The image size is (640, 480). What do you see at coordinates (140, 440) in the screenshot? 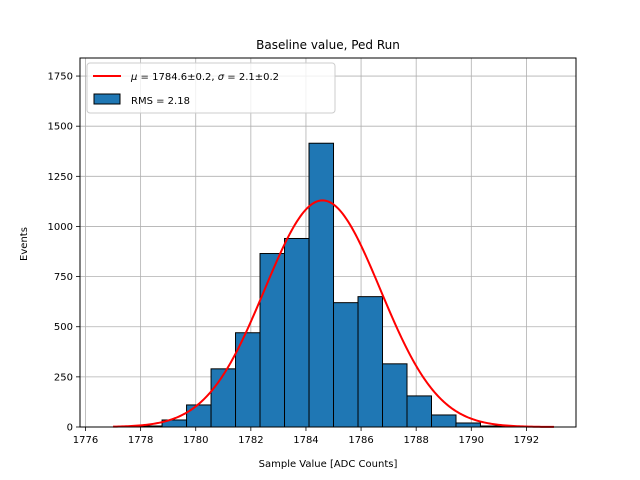
I see `x-tick-label: 1778` at bounding box center [140, 440].